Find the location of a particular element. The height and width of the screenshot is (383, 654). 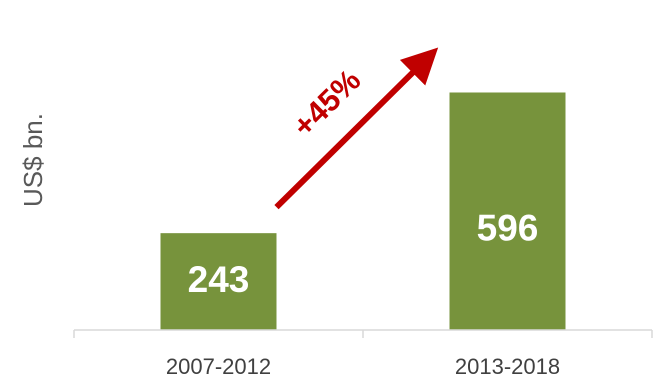

bar-2007-2012 is located at coordinates (218, 281).